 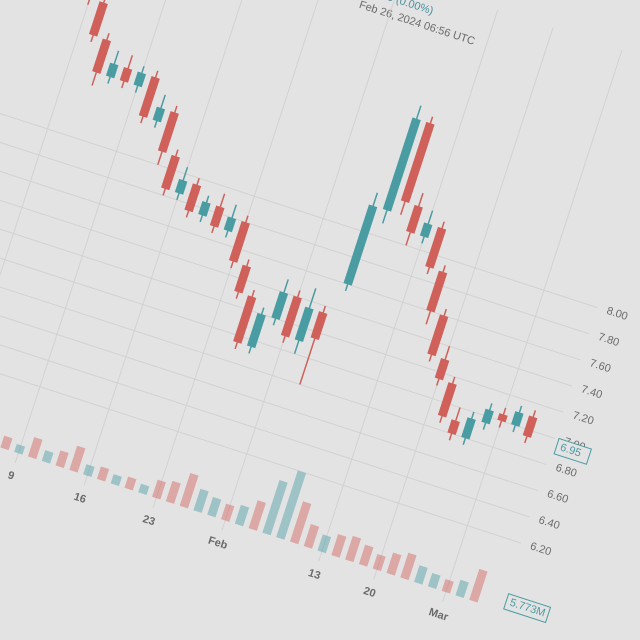 I want to click on x-tick-label: 16, so click(x=79, y=498).